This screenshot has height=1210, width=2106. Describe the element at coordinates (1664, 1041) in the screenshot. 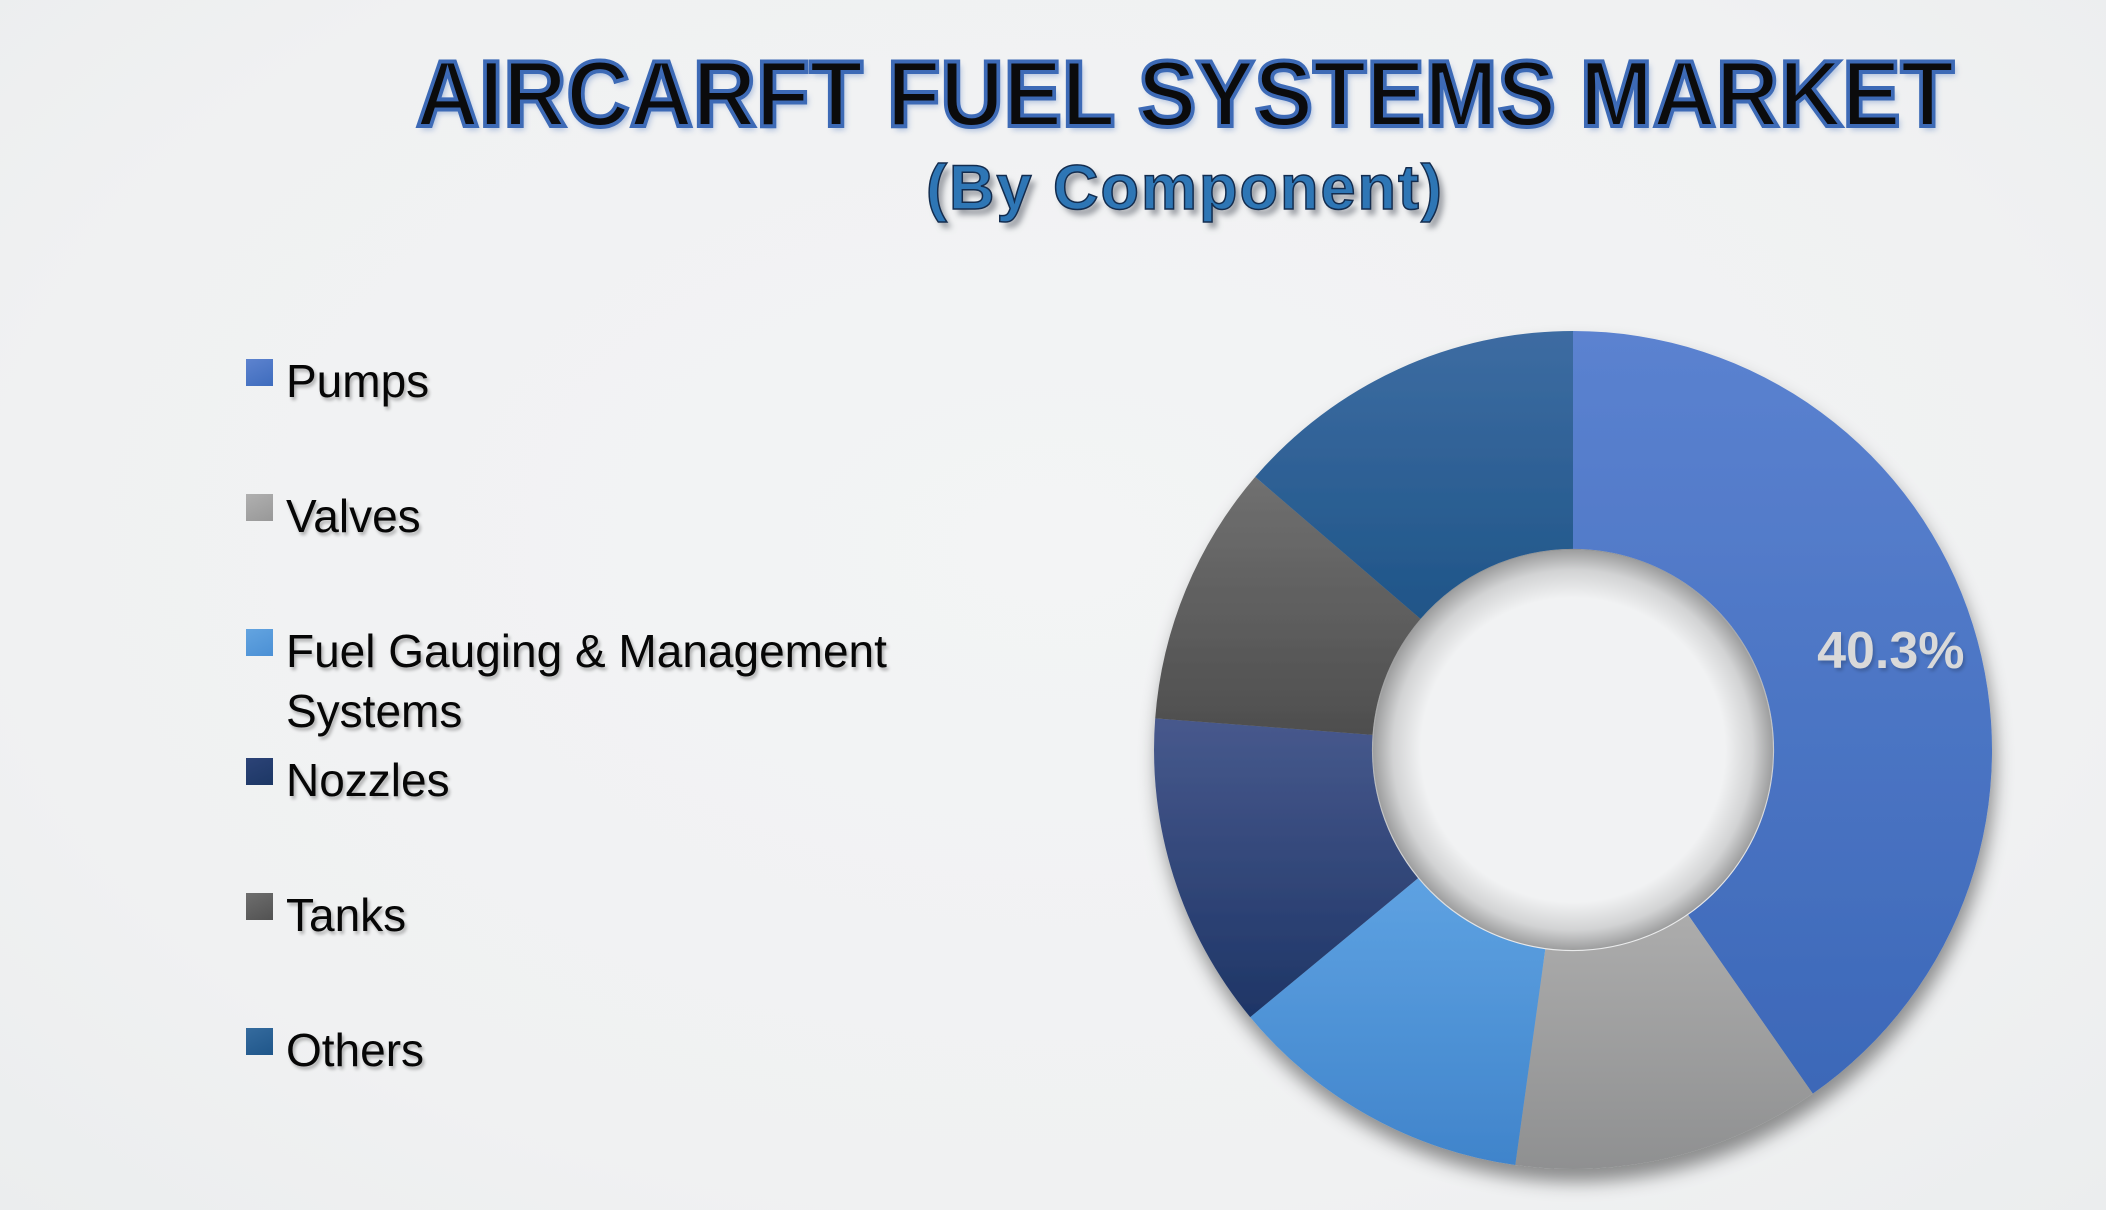

I see `donut-slice-valves` at that location.